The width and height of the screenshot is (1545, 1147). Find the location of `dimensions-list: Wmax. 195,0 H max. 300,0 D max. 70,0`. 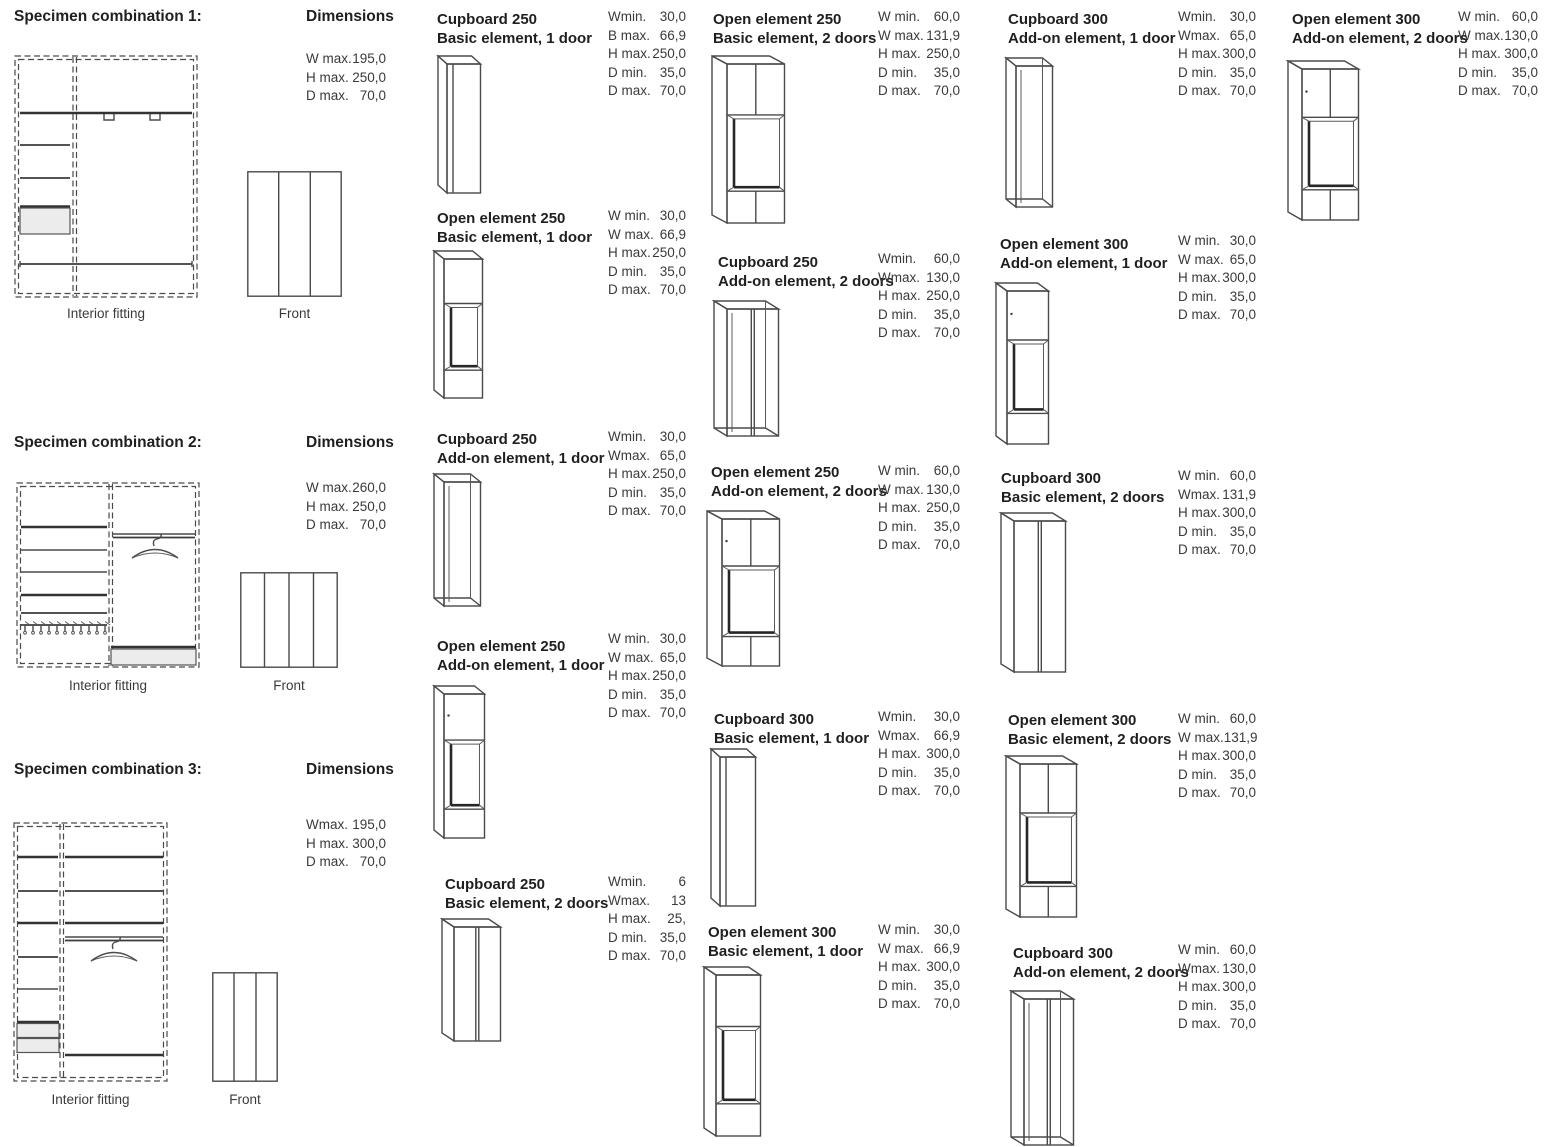

dimensions-list: Wmax. 195,0 H max. 300,0 D max. 70,0 is located at coordinates (346, 844).